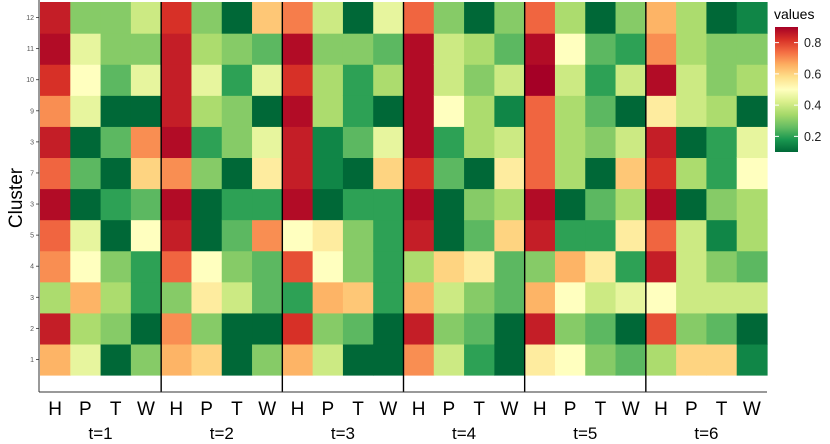 This screenshot has width=830, height=444. What do you see at coordinates (32, 174) in the screenshot?
I see `y-tick-label: 7` at bounding box center [32, 174].